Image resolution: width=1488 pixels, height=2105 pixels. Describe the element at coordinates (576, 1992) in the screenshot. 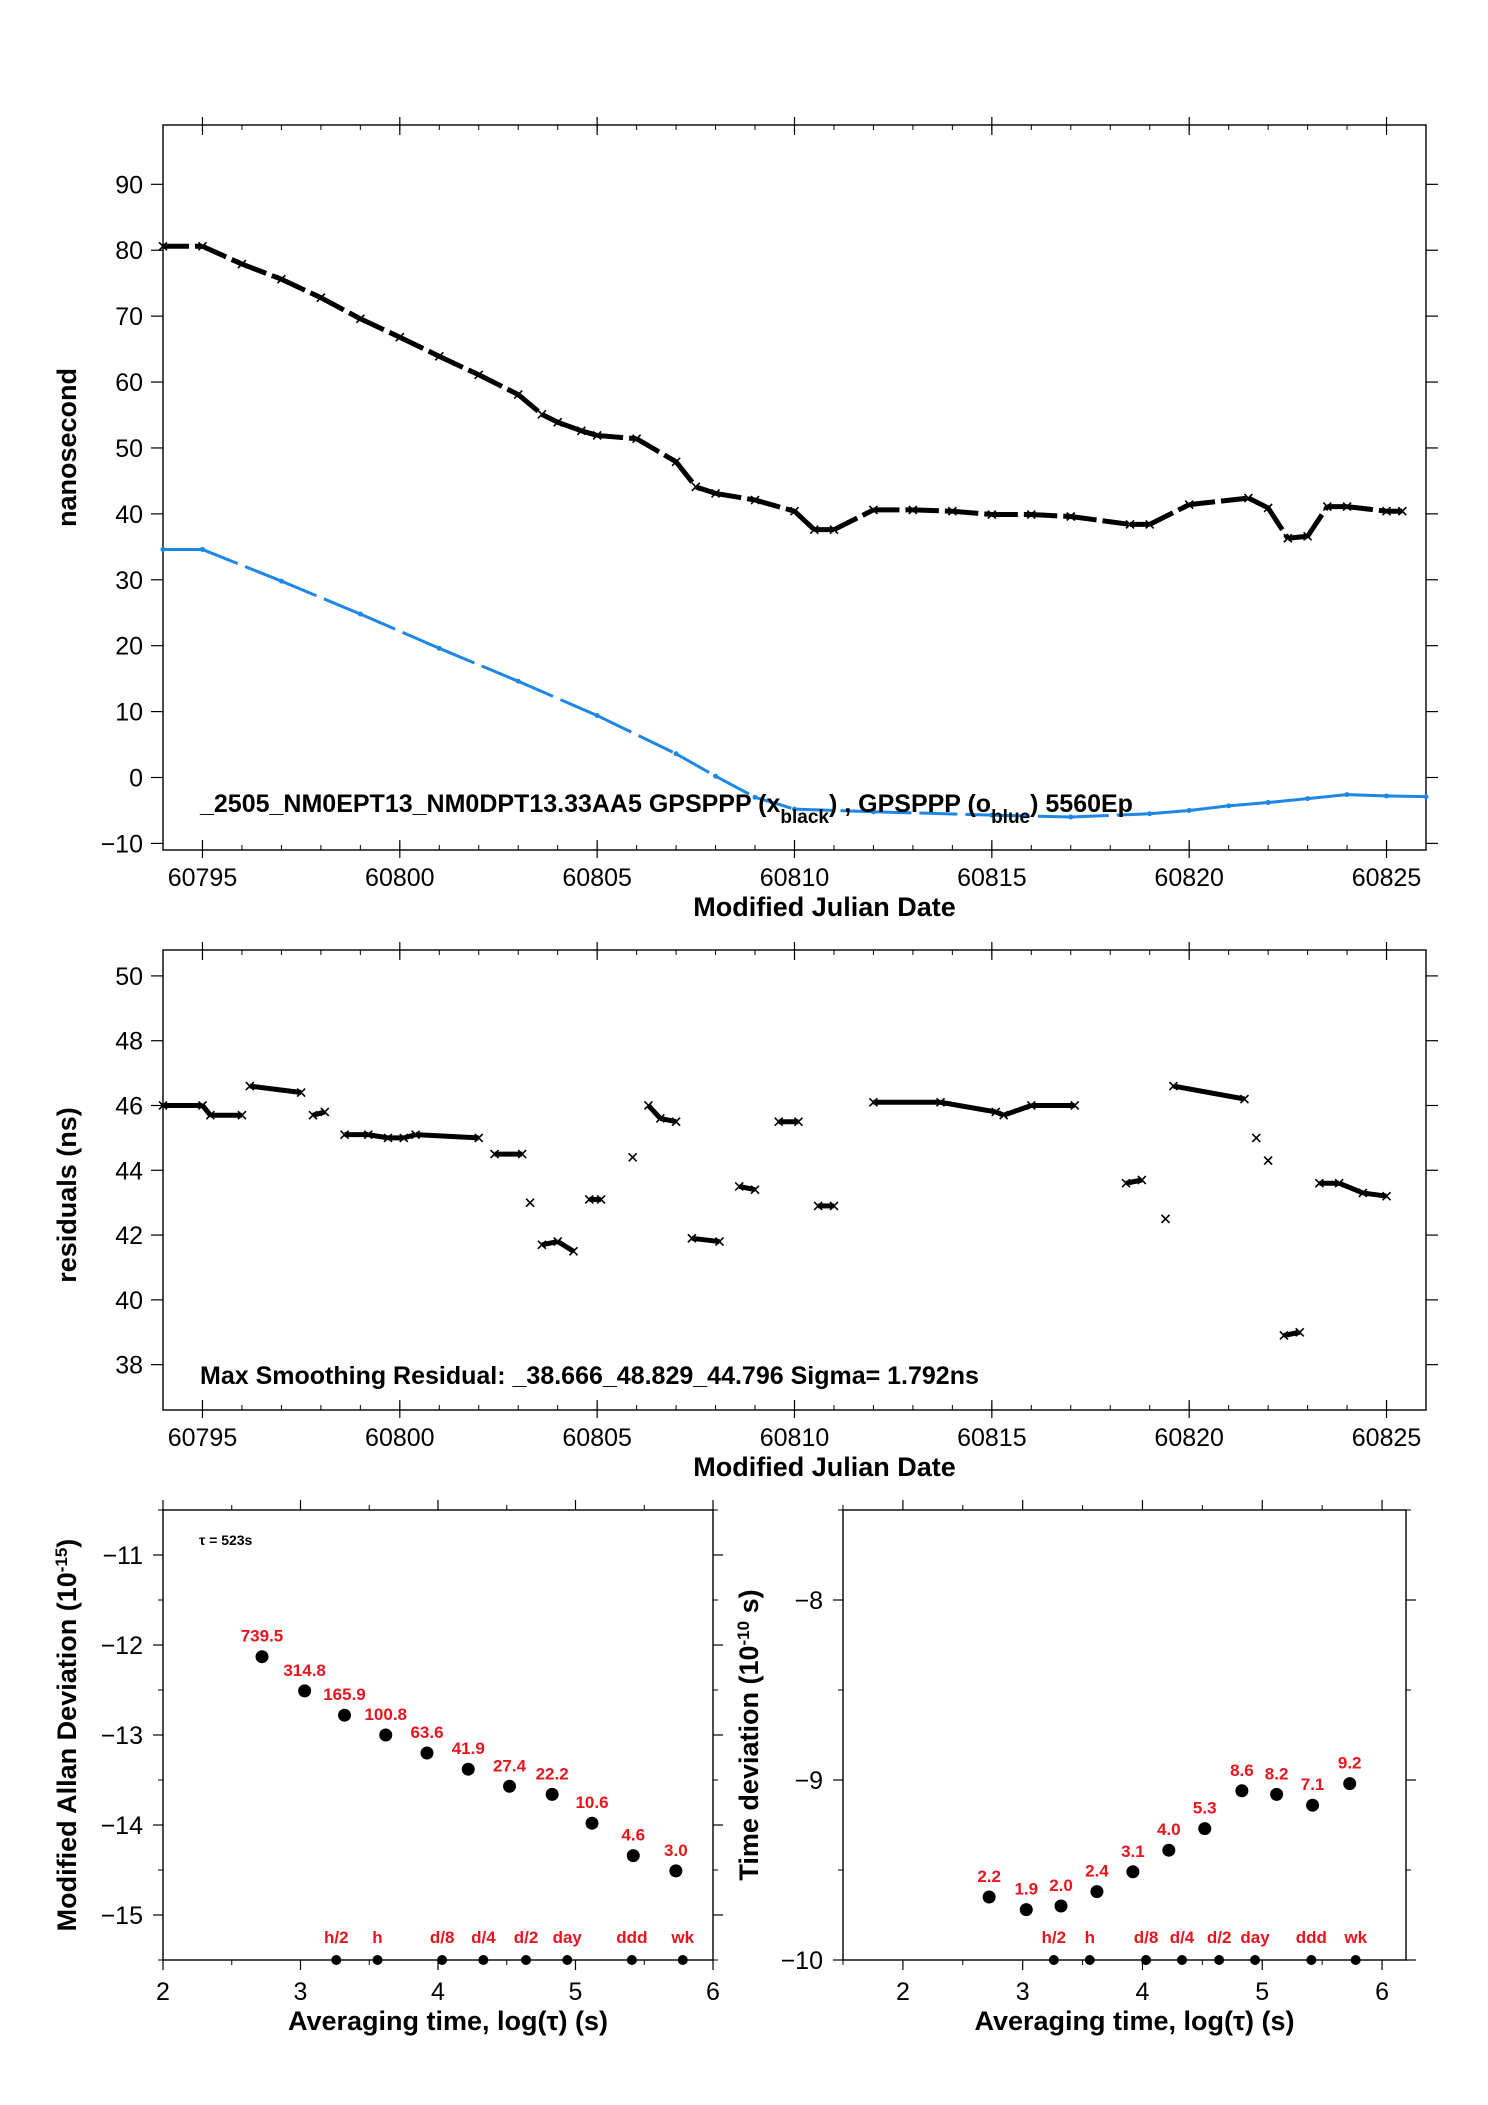

I see `panel3-xtick-label: 5` at that location.